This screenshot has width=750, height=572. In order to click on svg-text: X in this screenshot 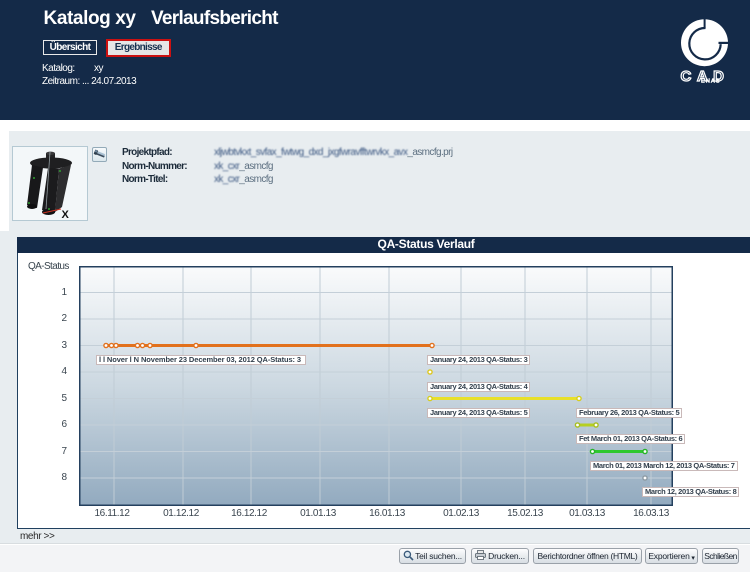, I will do `click(66, 214)`.